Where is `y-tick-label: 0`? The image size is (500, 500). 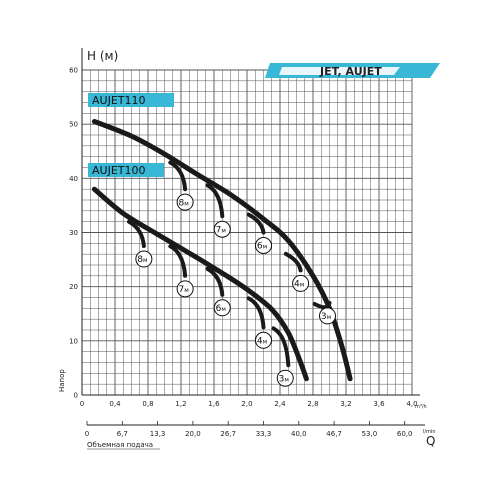 y-tick-label: 0 is located at coordinates (76, 396).